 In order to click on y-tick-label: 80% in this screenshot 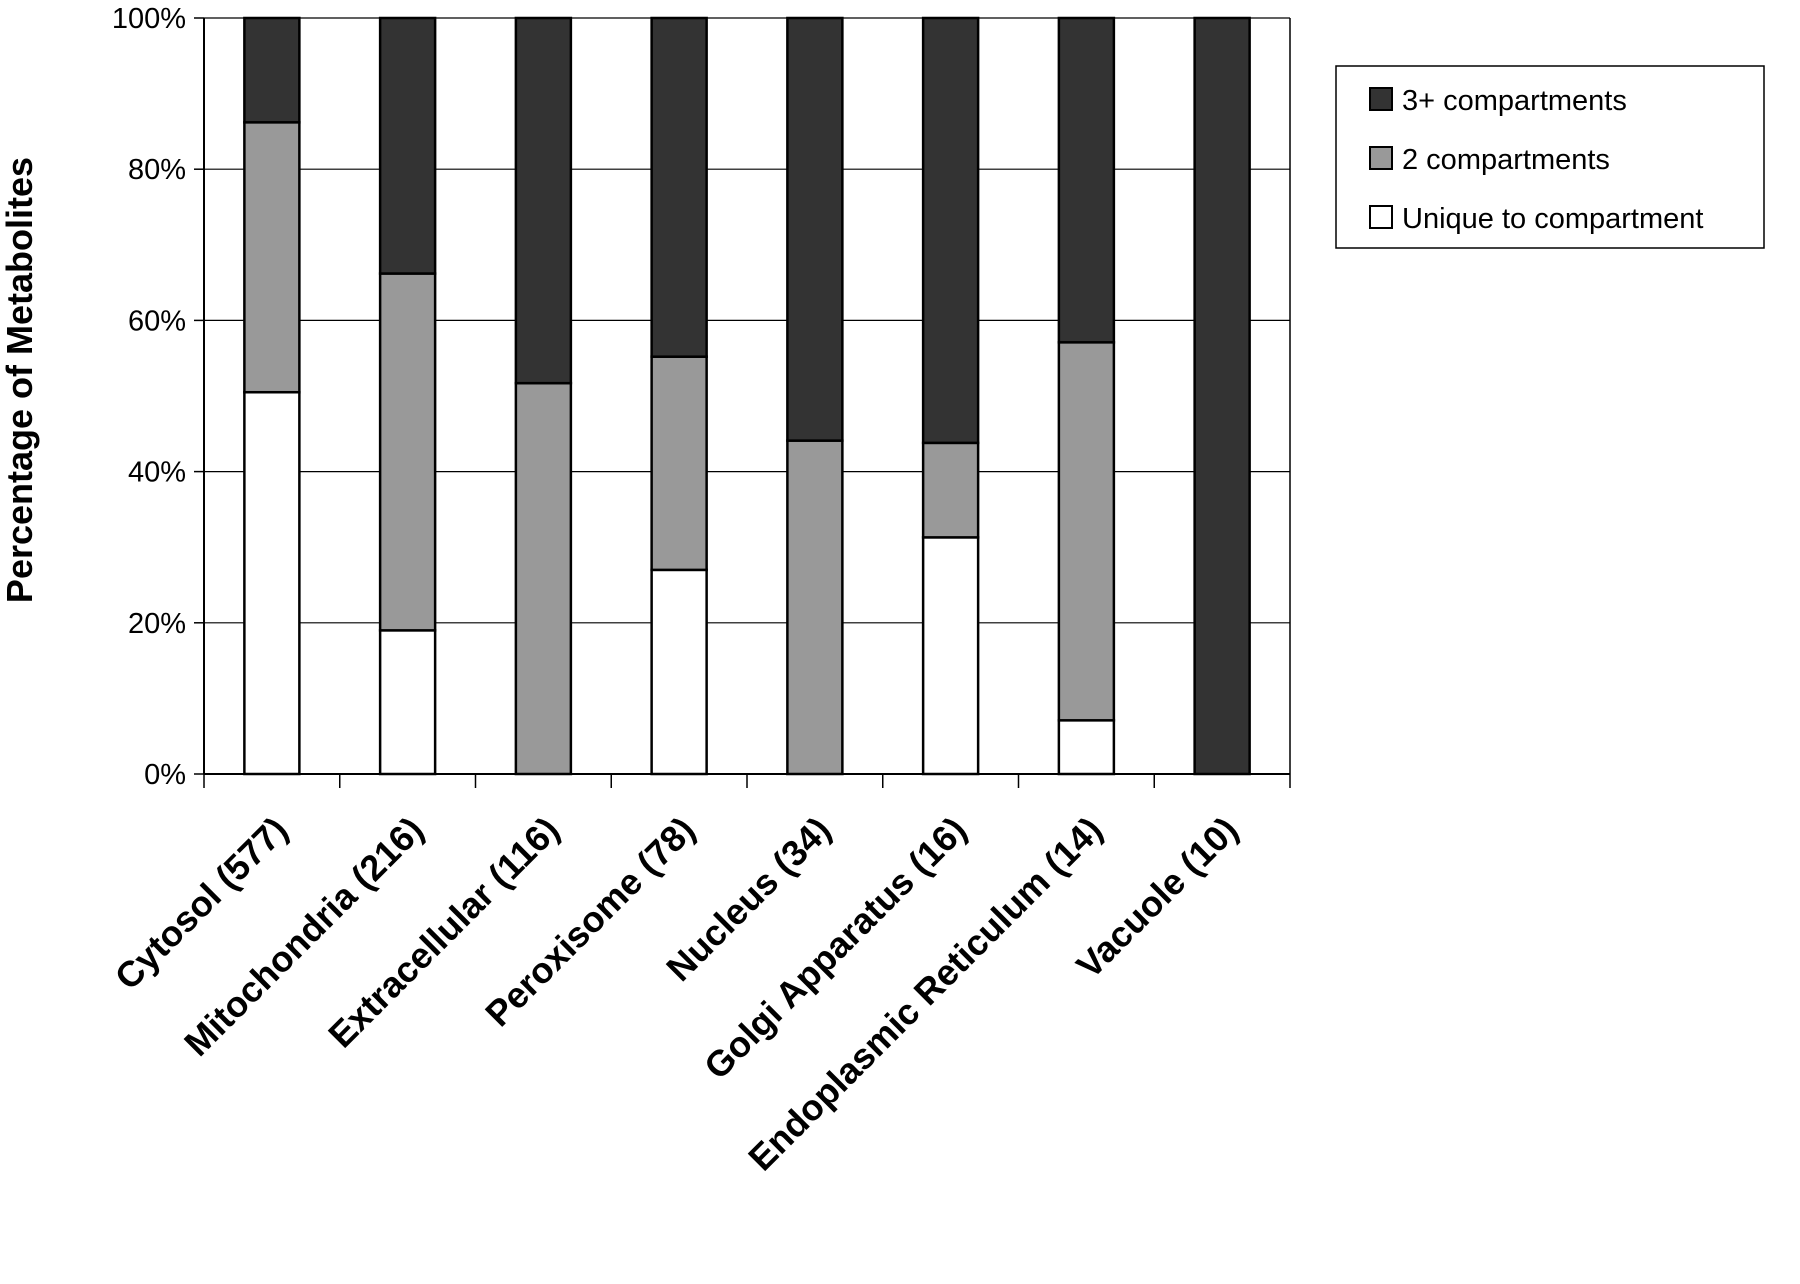, I will do `click(157, 170)`.